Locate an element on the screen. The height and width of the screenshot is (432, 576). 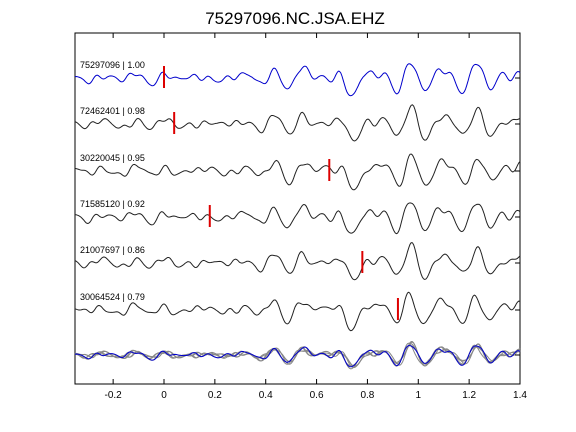
x-tick-label: 1.4 is located at coordinates (520, 395).